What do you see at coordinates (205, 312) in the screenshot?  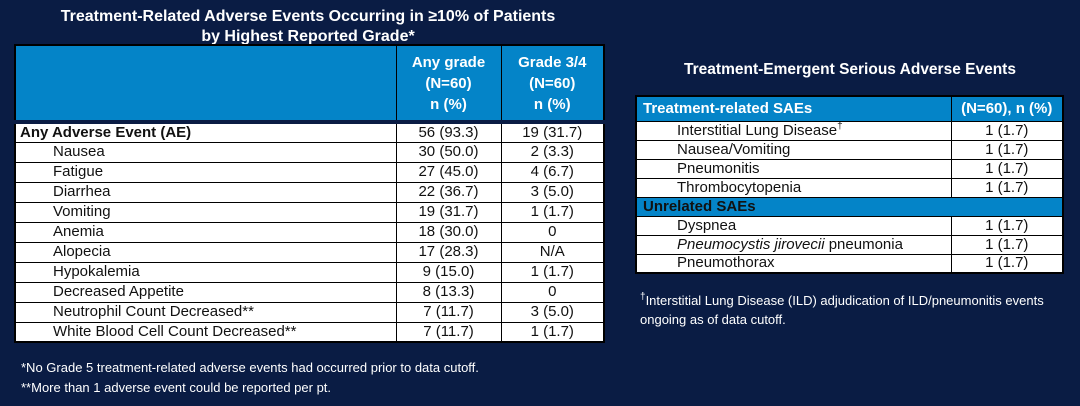 I see `row-label: Neutrophil Count Decreased**` at bounding box center [205, 312].